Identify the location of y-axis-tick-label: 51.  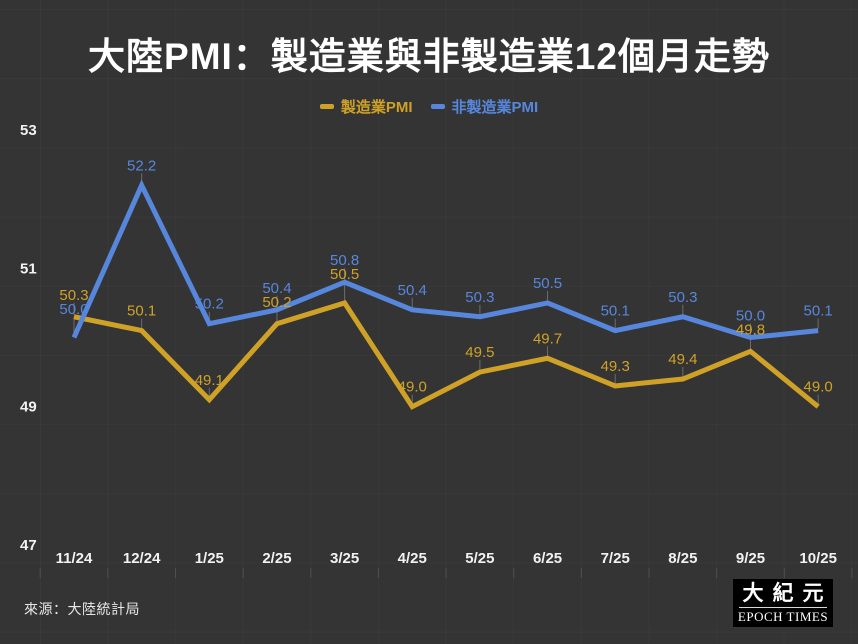
(28, 268).